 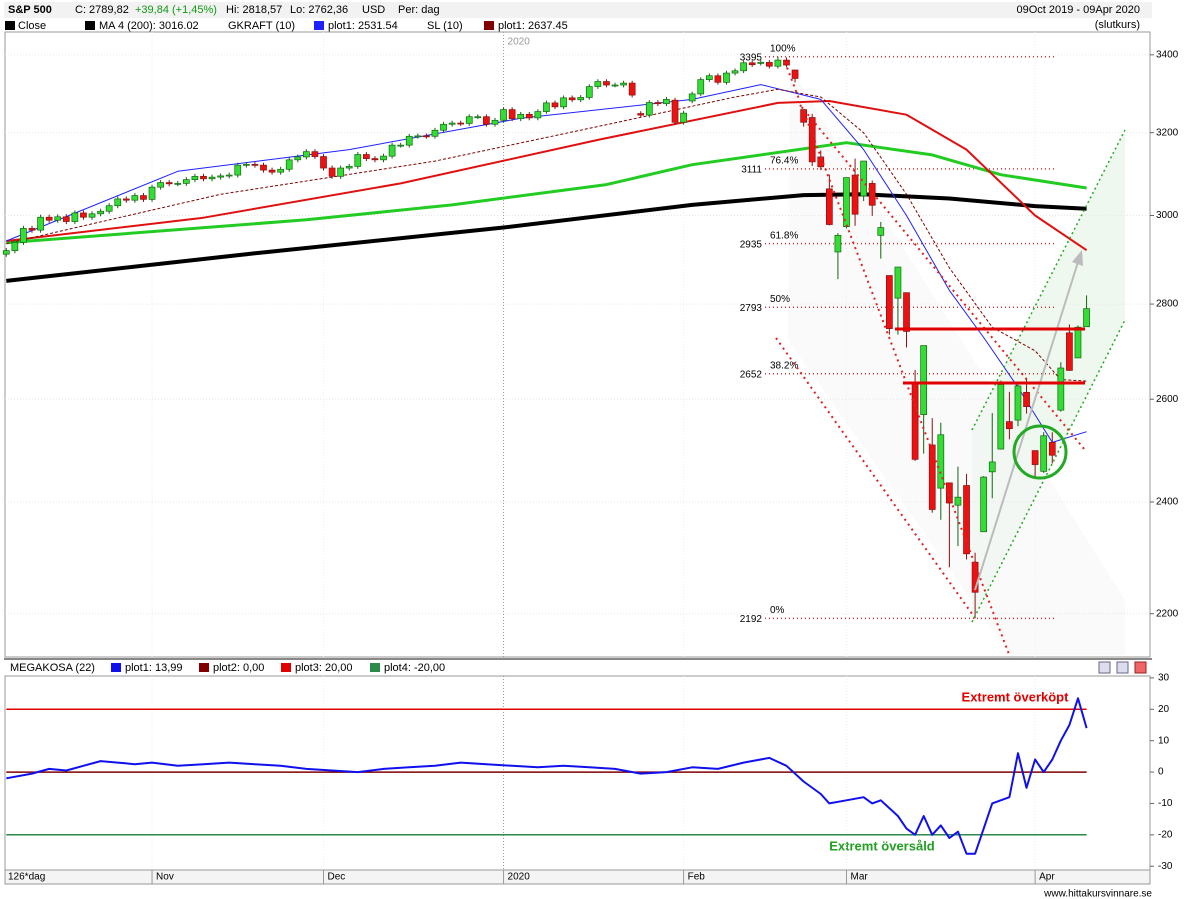 What do you see at coordinates (1165, 803) in the screenshot?
I see `y-tick-label: -10` at bounding box center [1165, 803].